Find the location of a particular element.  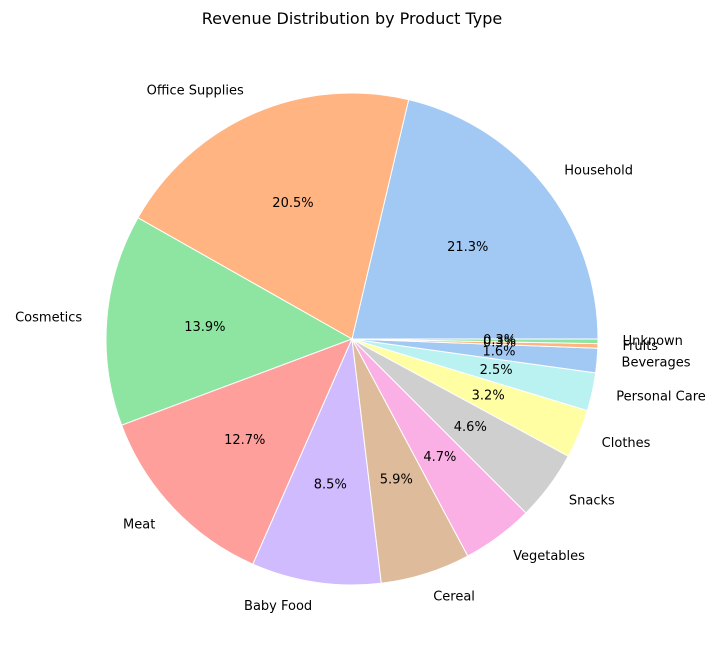

percent-label-unknown: 0.3% is located at coordinates (499, 340).